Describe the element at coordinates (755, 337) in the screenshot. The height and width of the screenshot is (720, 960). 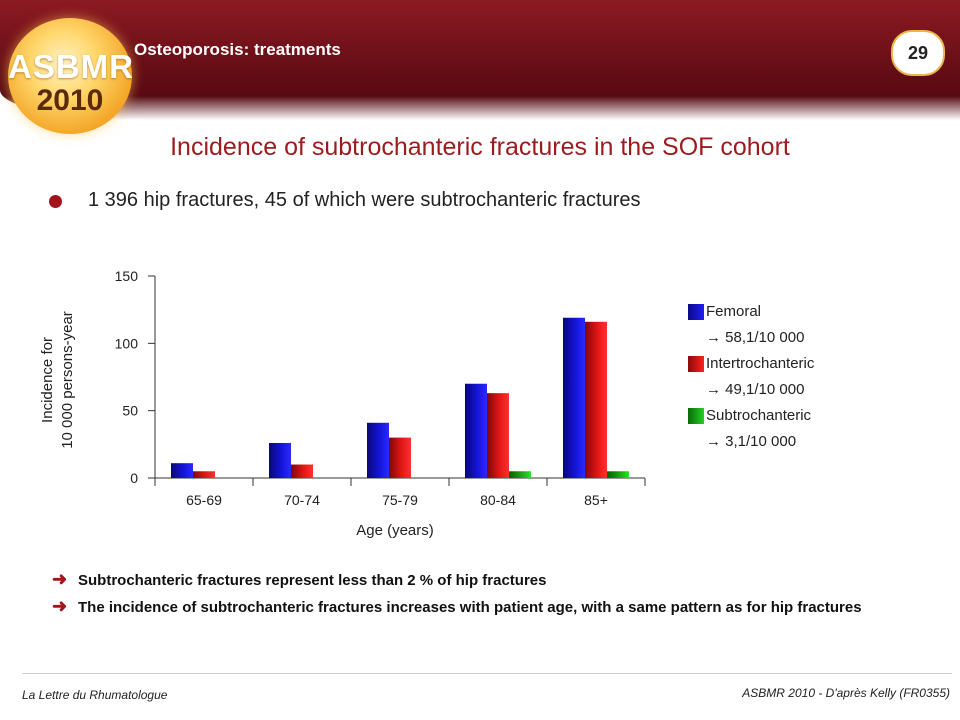
I see `legend-note: → 58,1/10 000` at that location.